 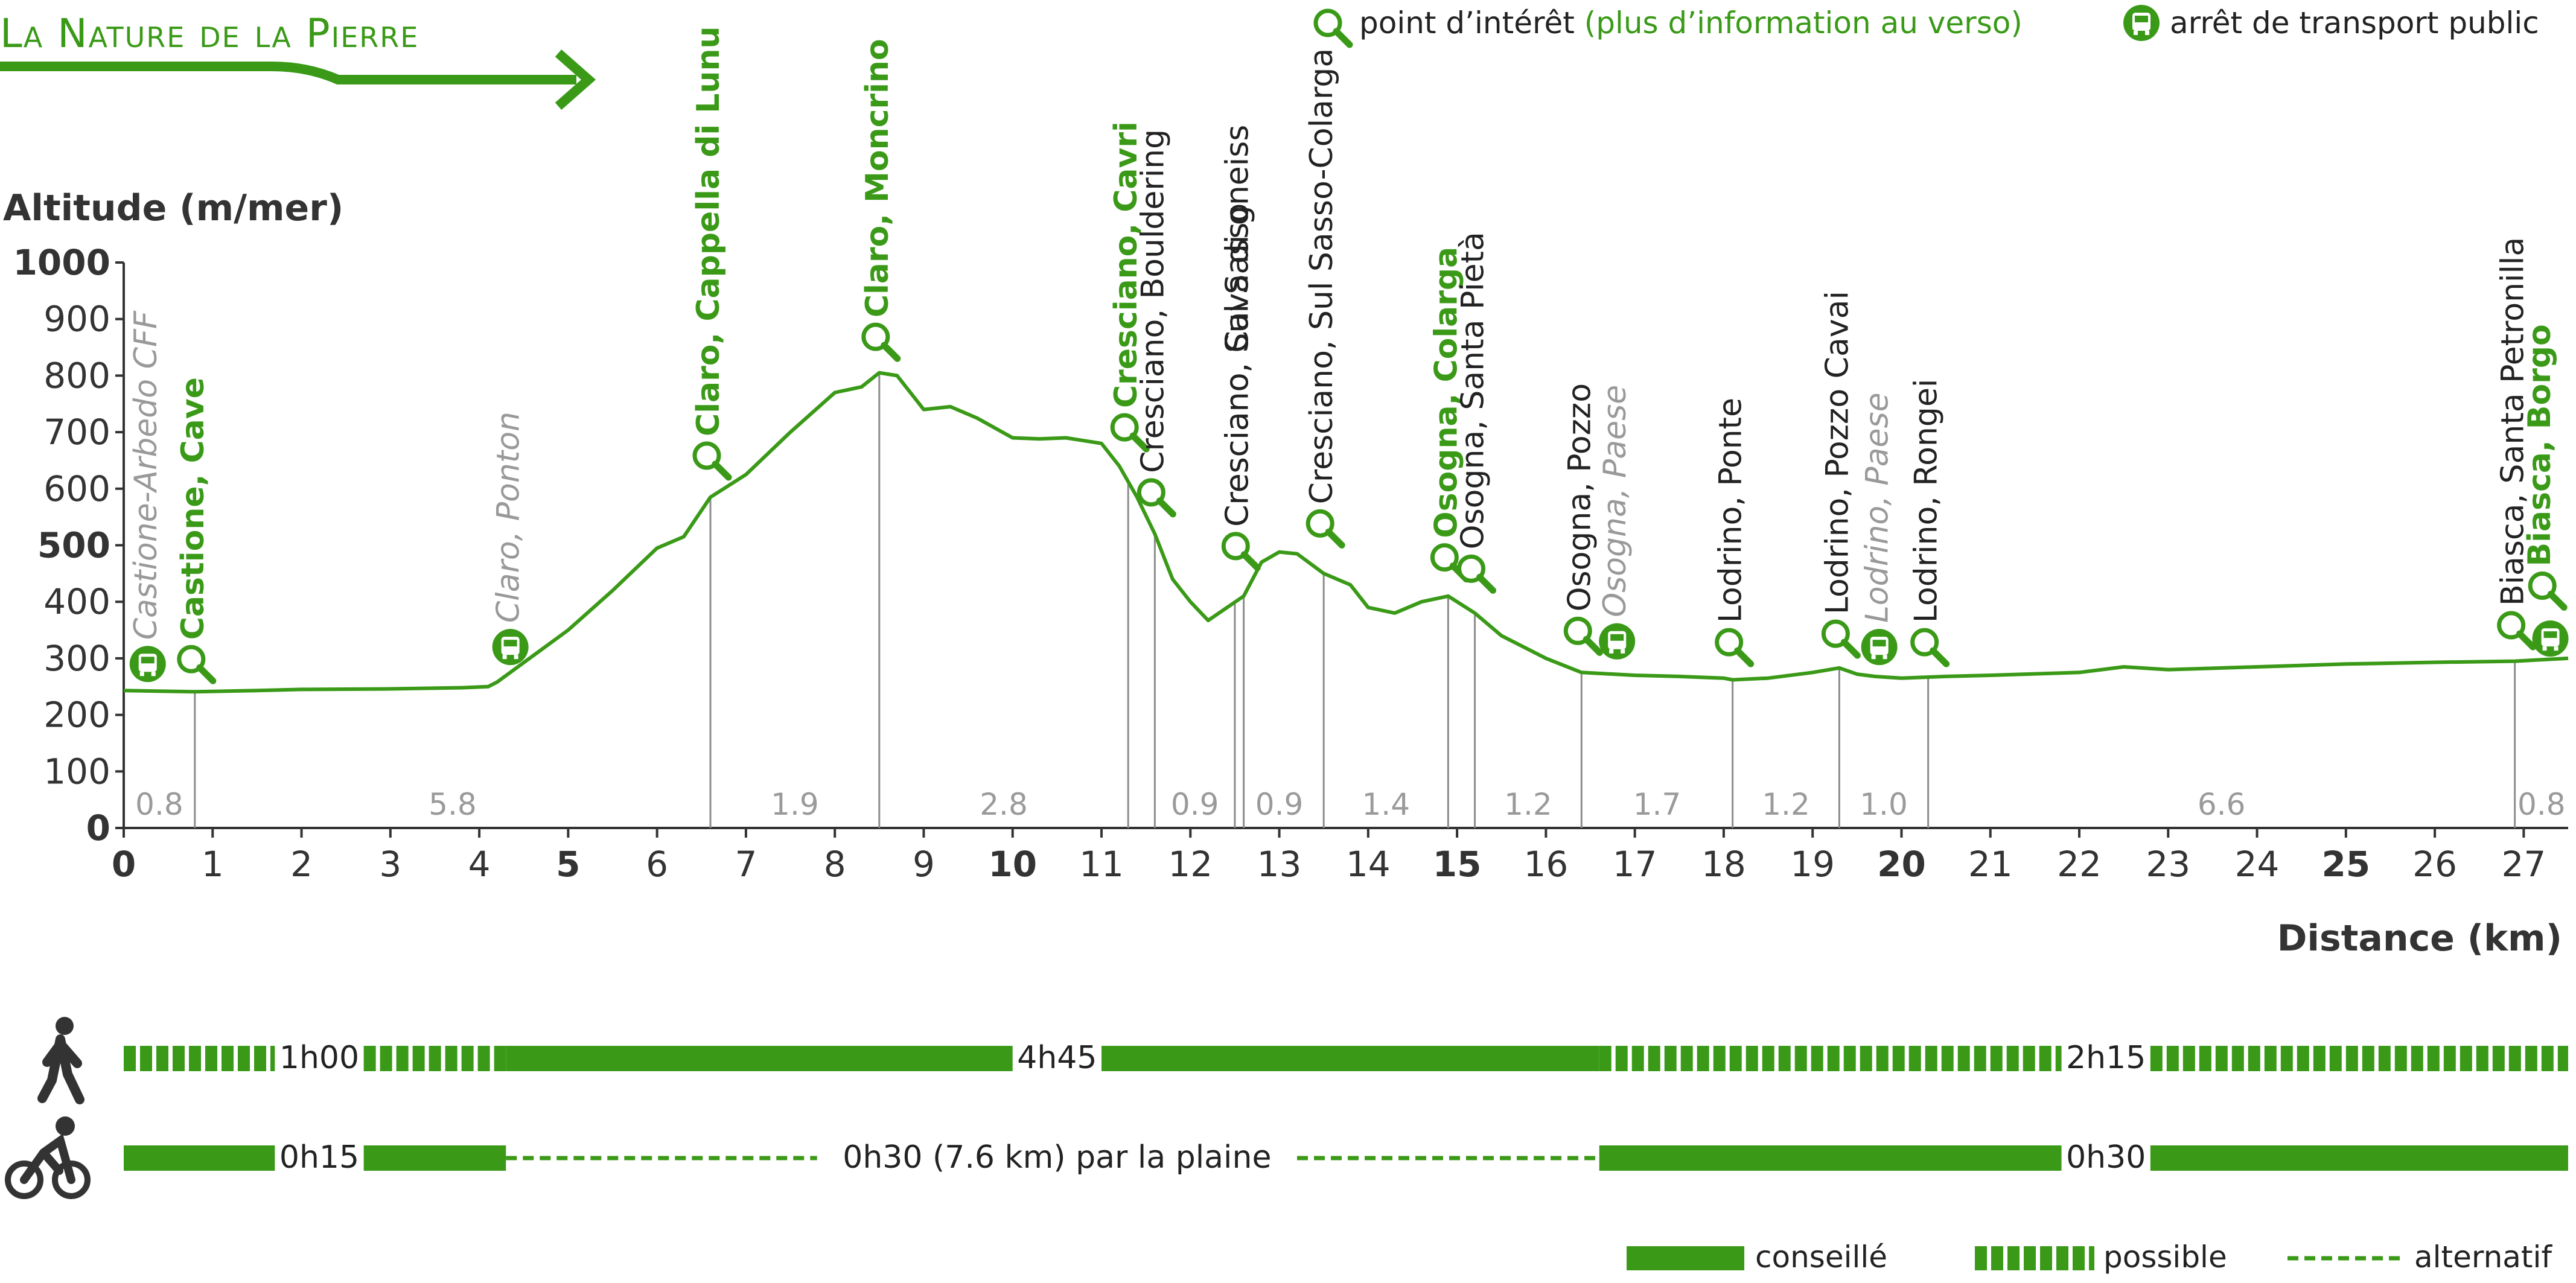 What do you see at coordinates (835, 864) in the screenshot?
I see `x-tick-label: 8` at bounding box center [835, 864].